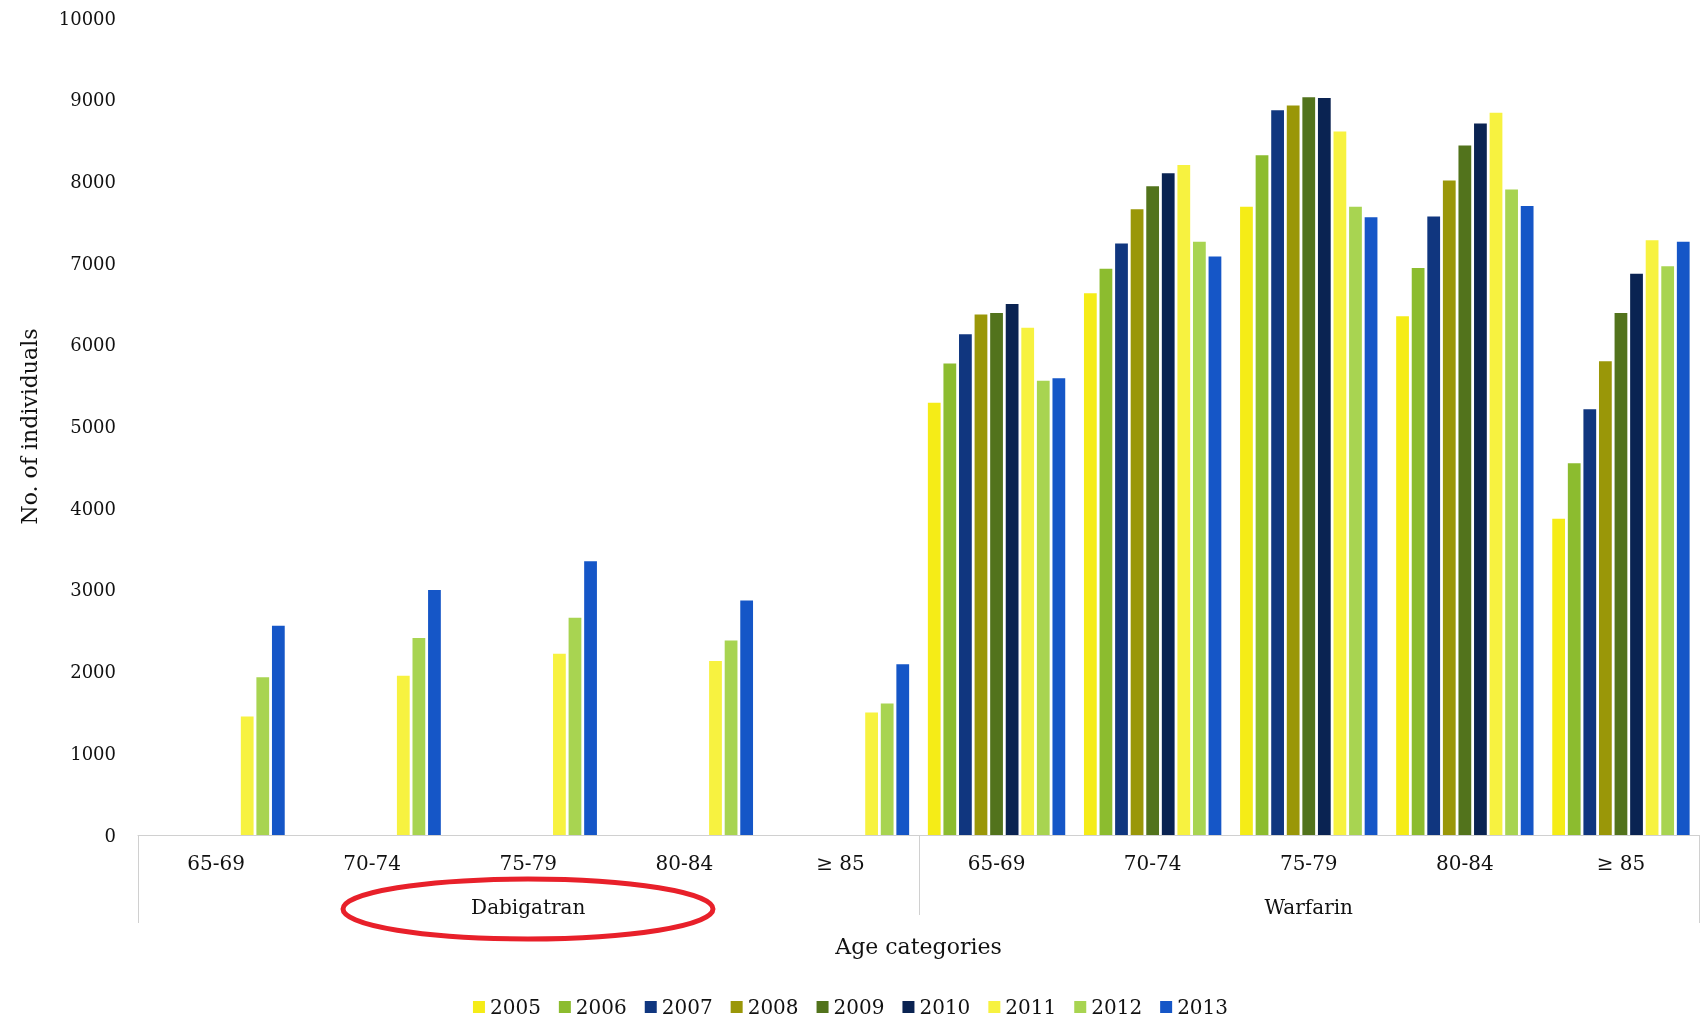  I want to click on y-tick-label: 0, so click(110, 835).